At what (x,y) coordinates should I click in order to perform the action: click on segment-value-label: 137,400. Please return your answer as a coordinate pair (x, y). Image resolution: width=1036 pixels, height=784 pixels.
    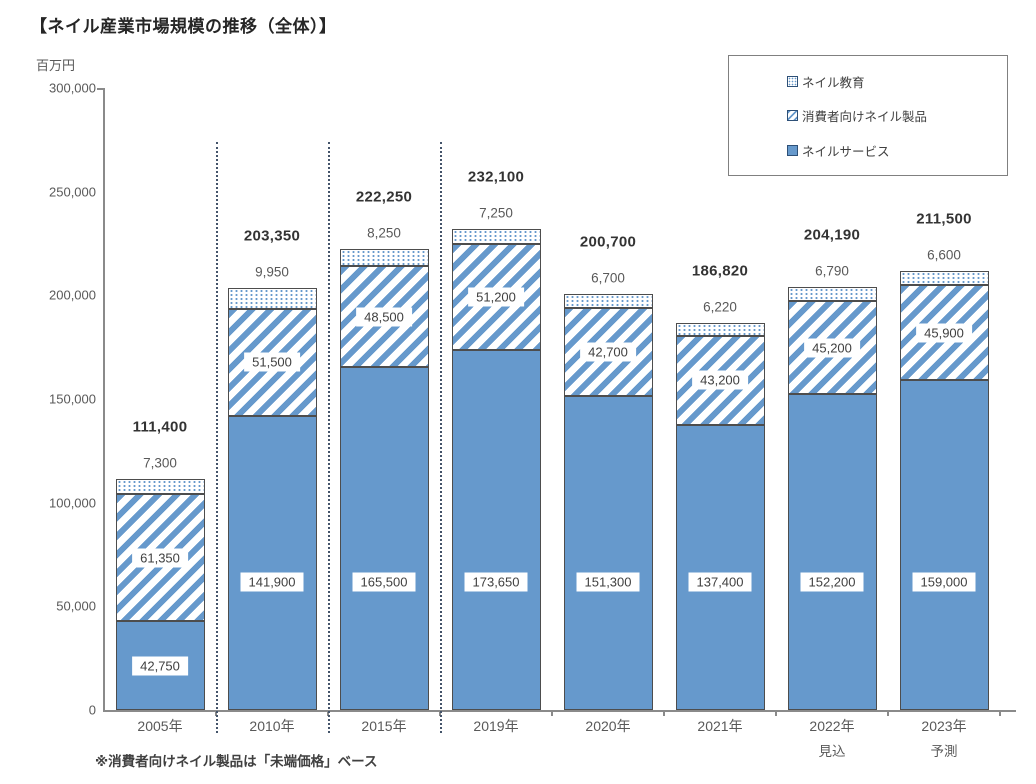
    Looking at the image, I should click on (720, 582).